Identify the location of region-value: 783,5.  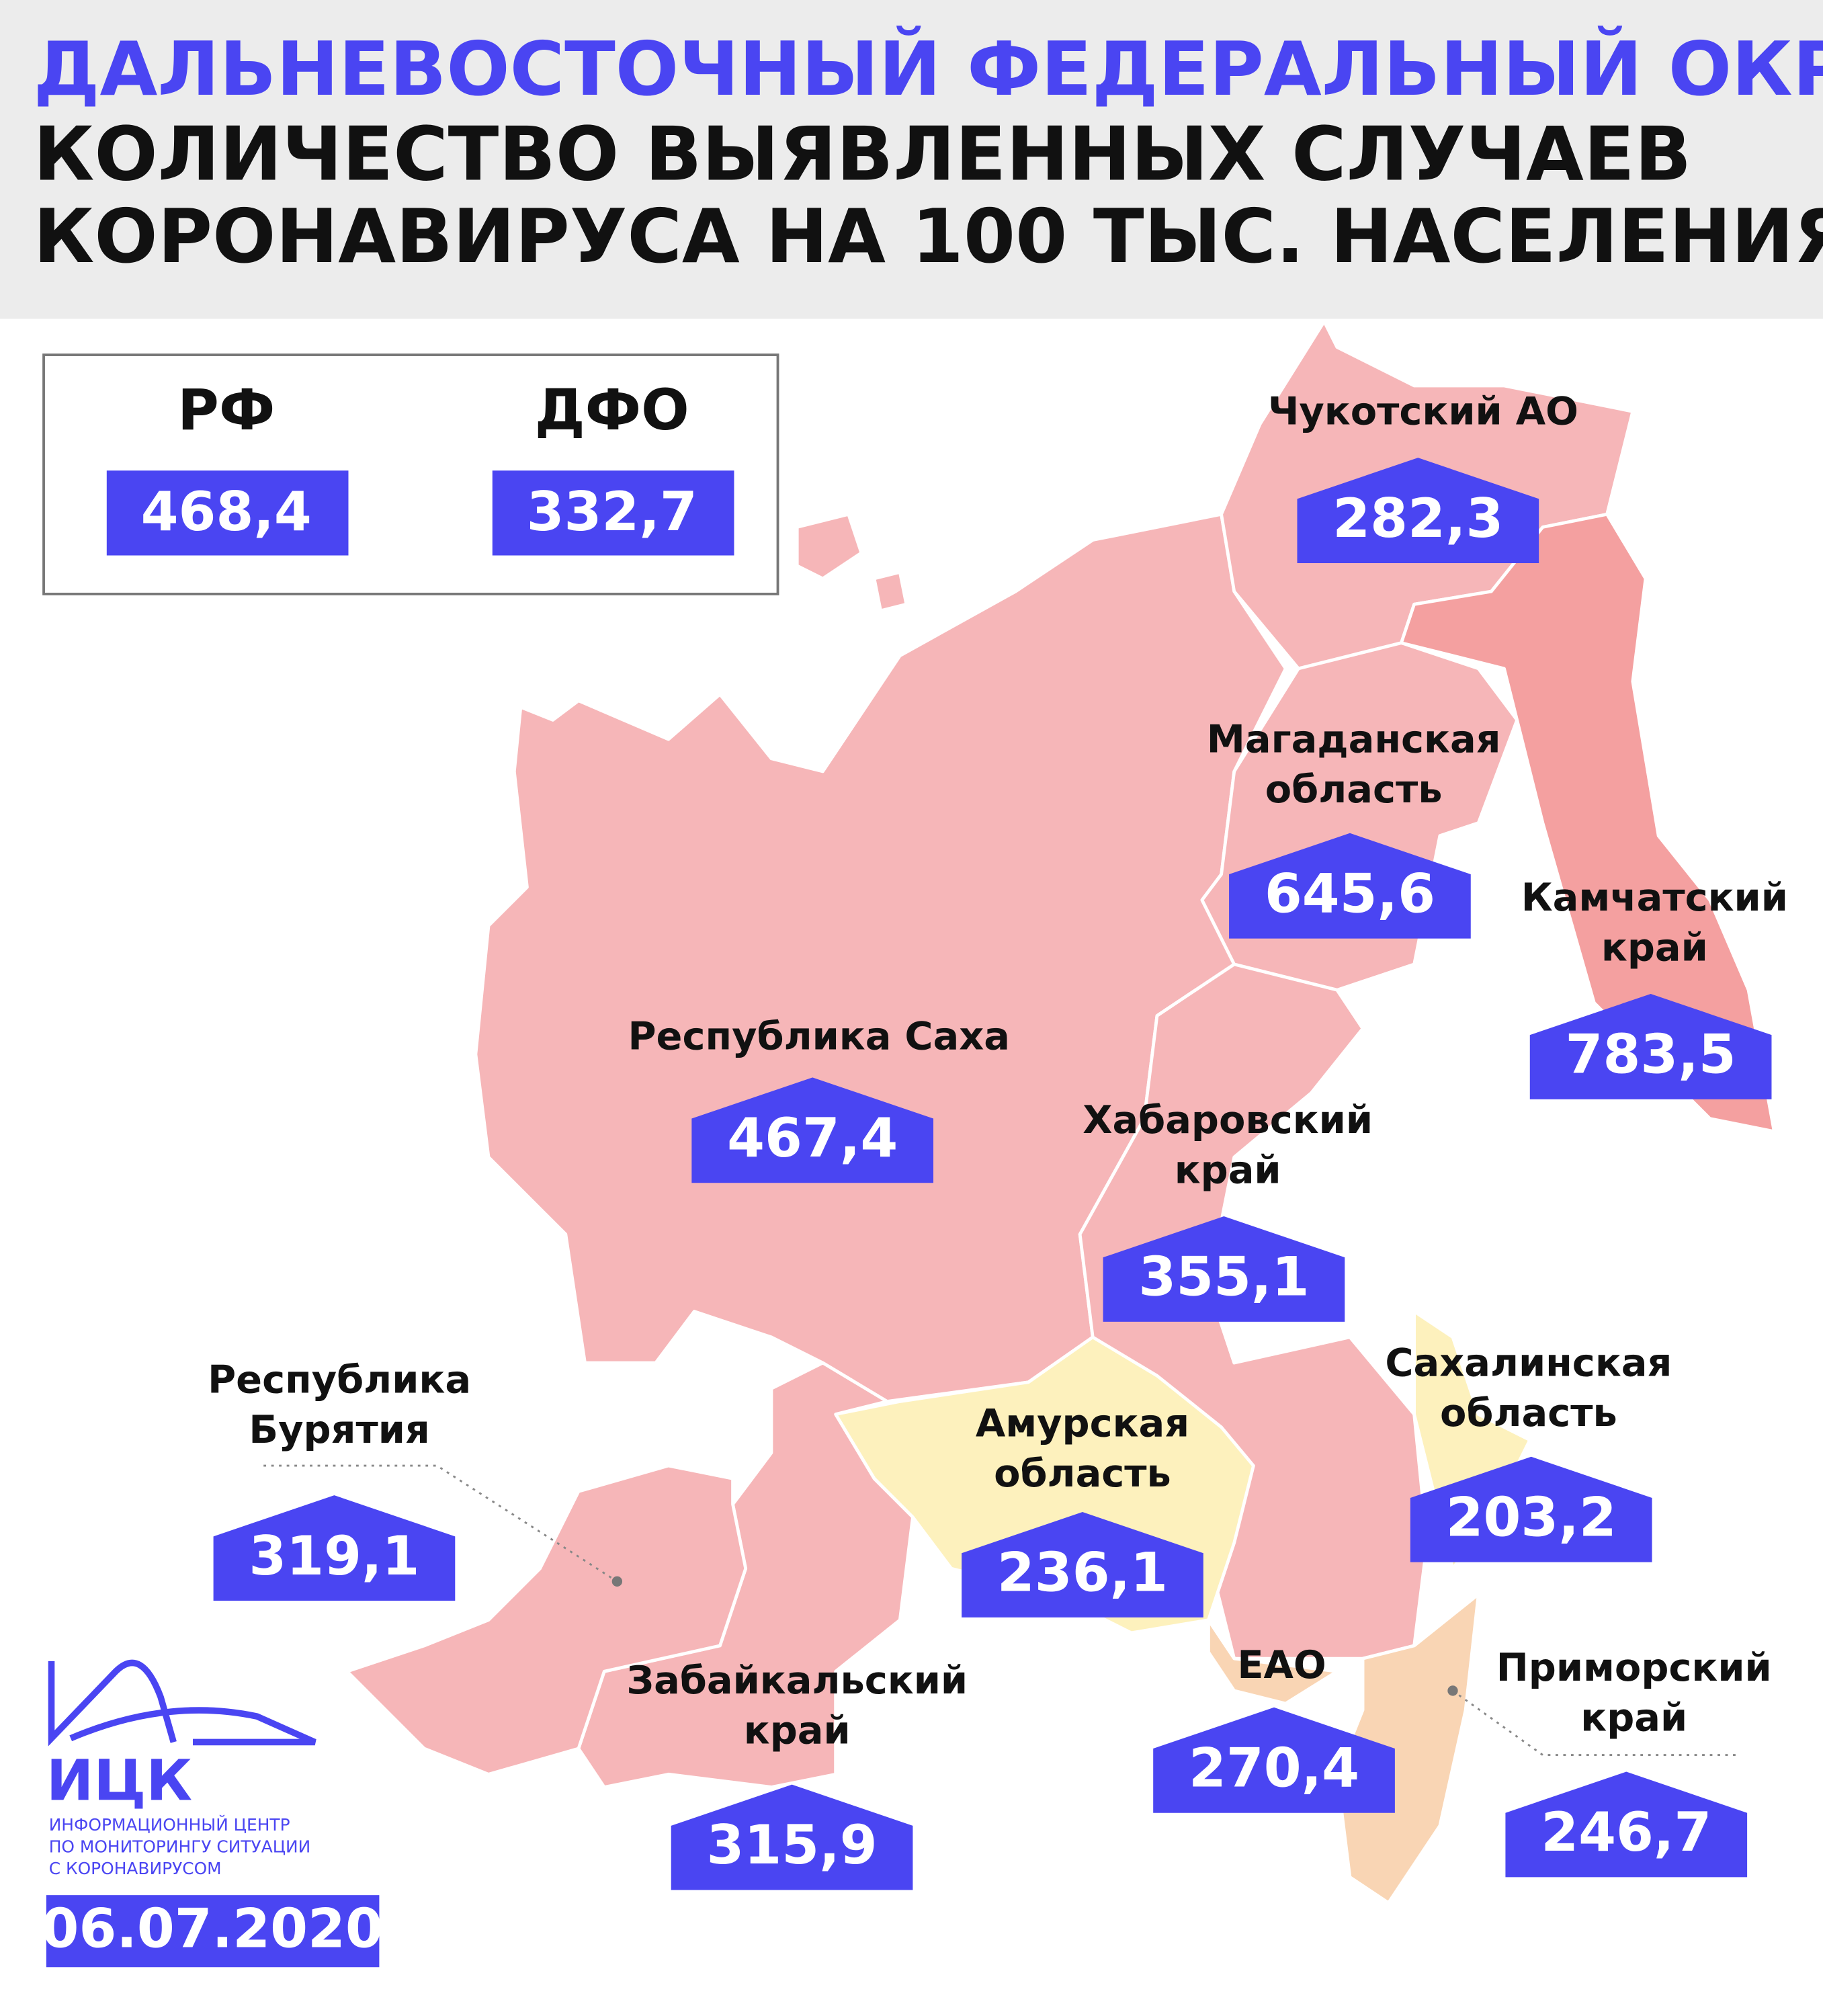
(1651, 1055).